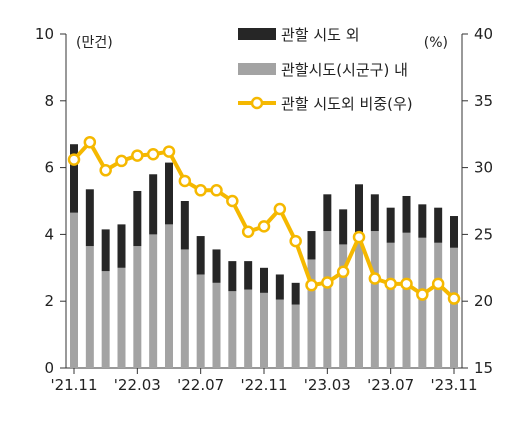  What do you see at coordinates (483, 34) in the screenshot?
I see `right-tick-label: 40` at bounding box center [483, 34].